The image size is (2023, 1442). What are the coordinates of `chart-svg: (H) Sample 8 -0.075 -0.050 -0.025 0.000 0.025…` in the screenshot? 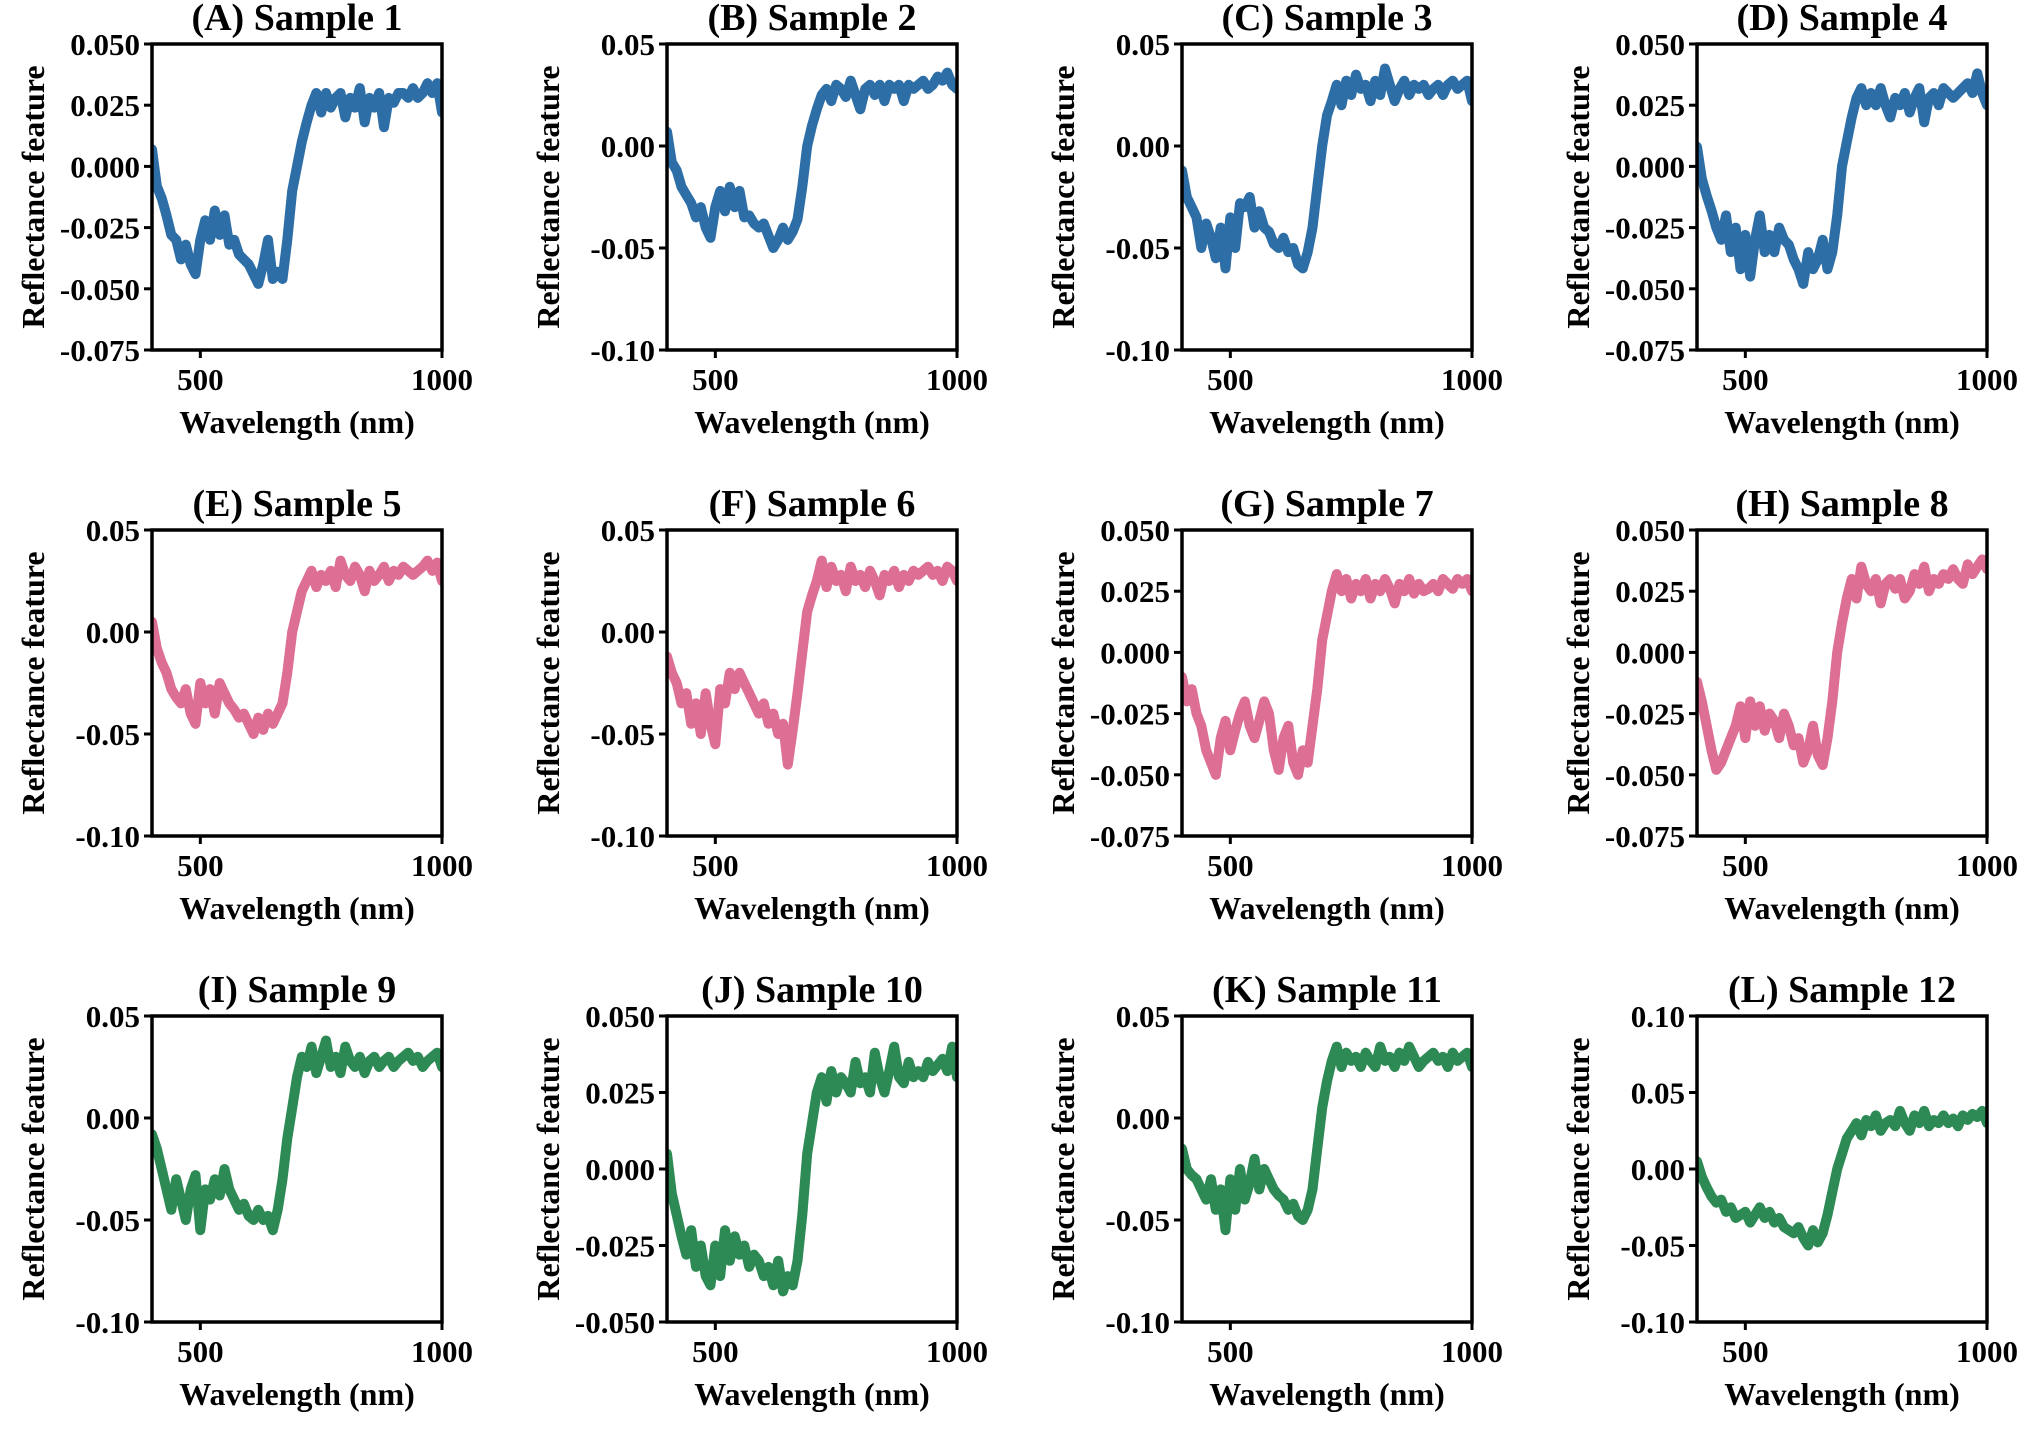 It's located at (1789, 704).